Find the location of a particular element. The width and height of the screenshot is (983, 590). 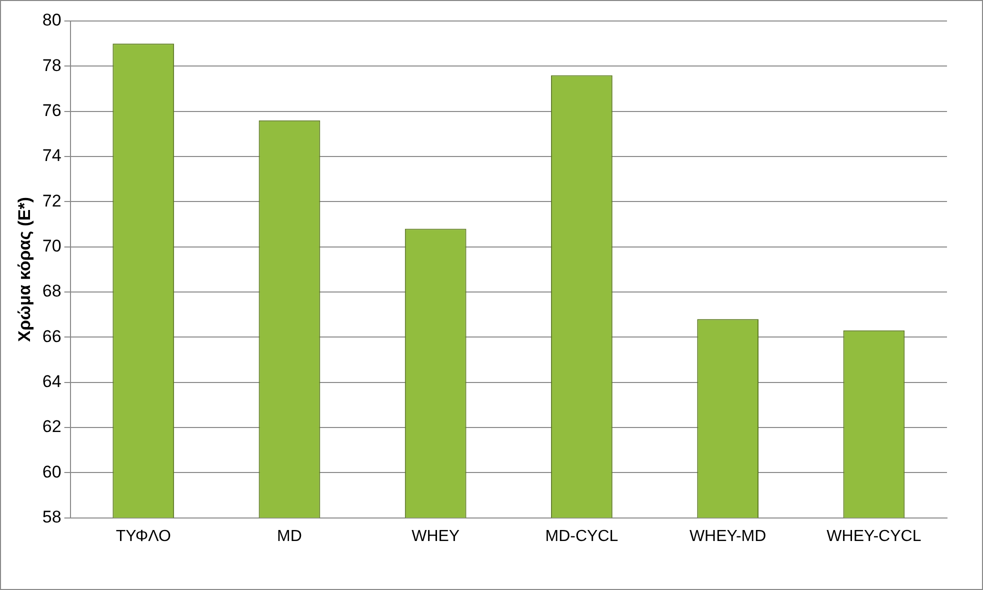

x-tick-label: MD is located at coordinates (289, 536).